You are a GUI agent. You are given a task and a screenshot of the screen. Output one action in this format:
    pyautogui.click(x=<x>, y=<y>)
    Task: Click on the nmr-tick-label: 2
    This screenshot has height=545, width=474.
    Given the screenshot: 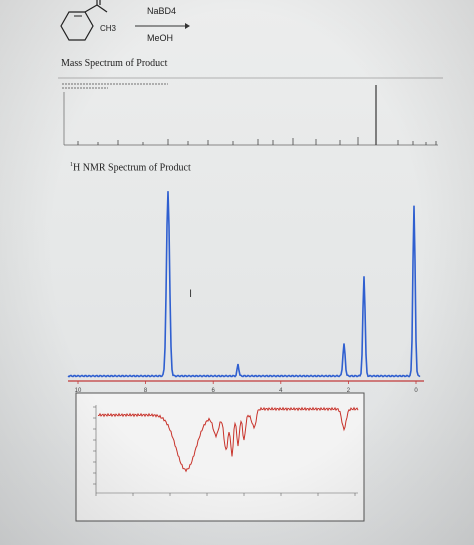 What is the action you would take?
    pyautogui.click(x=349, y=391)
    